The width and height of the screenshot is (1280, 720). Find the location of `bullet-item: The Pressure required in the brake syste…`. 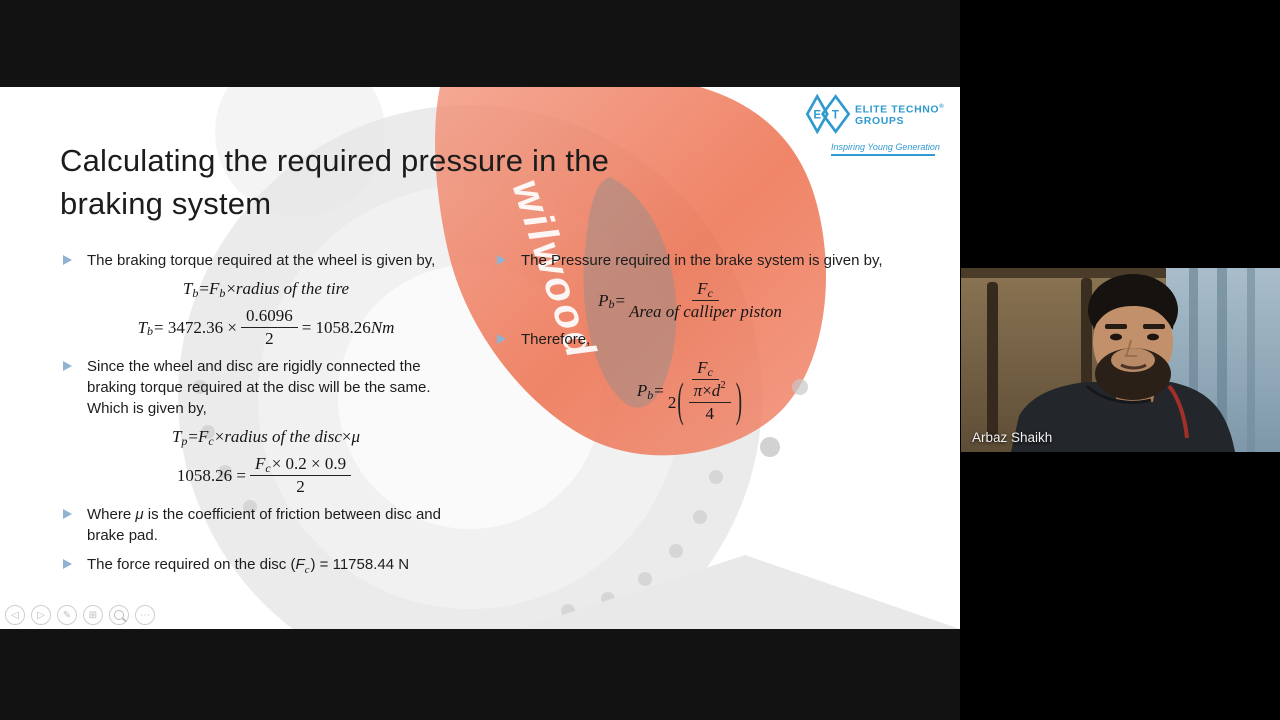

bullet-item: The Pressure required in the brake syste… is located at coordinates (692, 260).